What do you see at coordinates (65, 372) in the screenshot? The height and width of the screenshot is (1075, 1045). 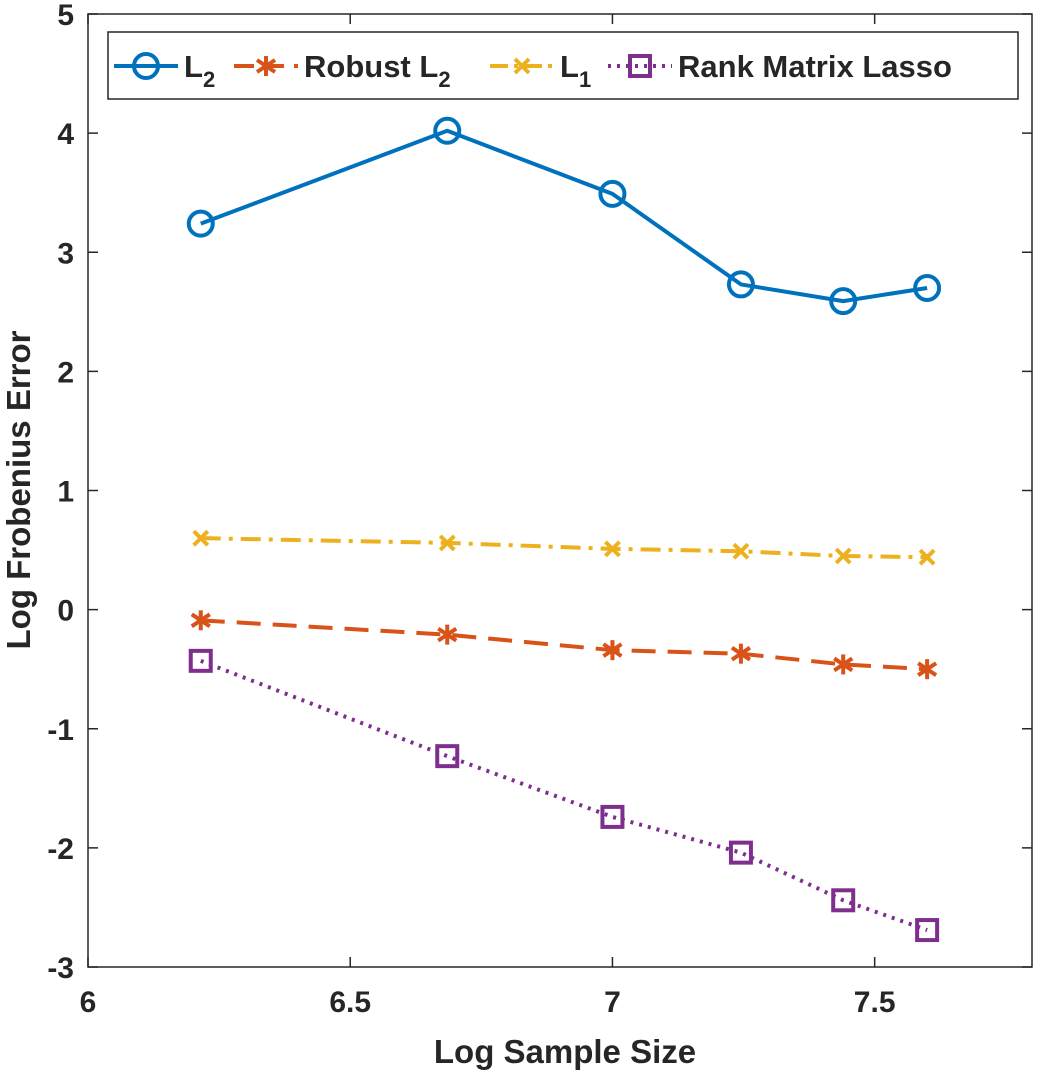 I see `y-tick-label: 2` at bounding box center [65, 372].